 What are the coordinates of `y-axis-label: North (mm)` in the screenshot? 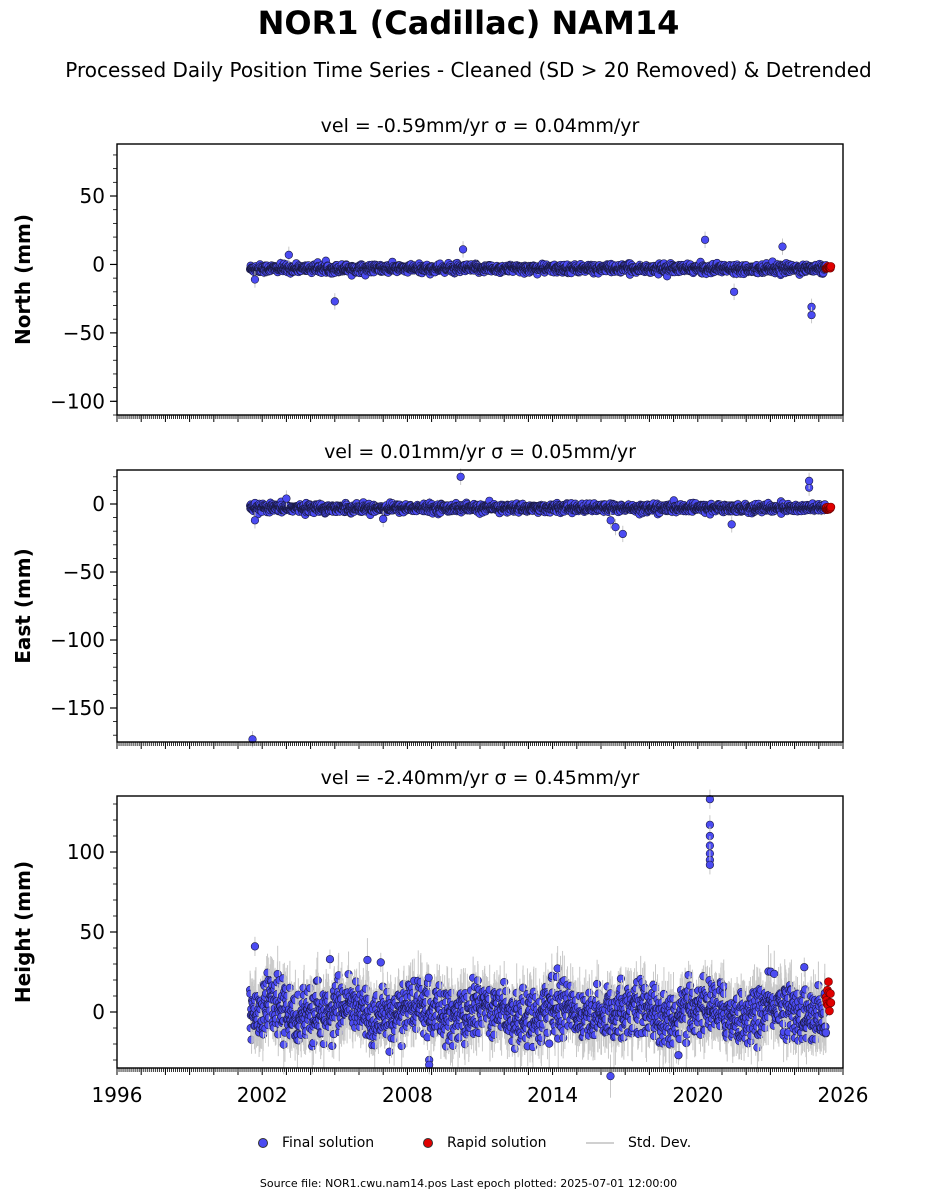 It's located at (23, 279).